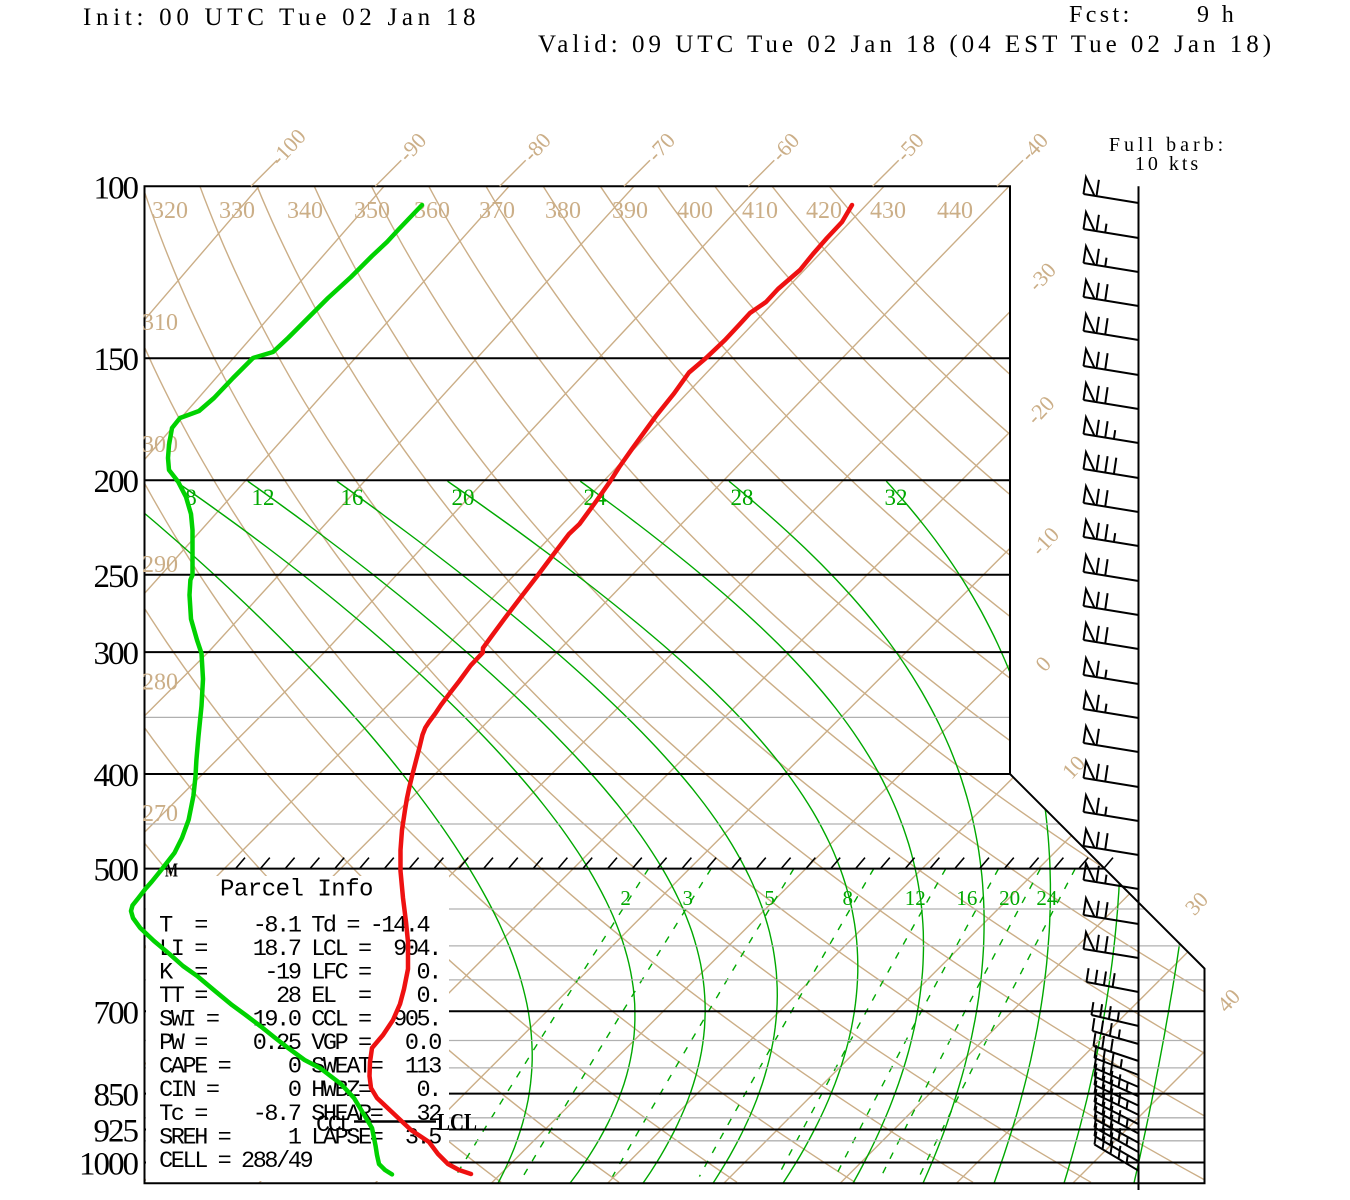 Image resolution: width=1350 pixels, height=1200 pixels. I want to click on svg-text: 5, so click(769, 898).